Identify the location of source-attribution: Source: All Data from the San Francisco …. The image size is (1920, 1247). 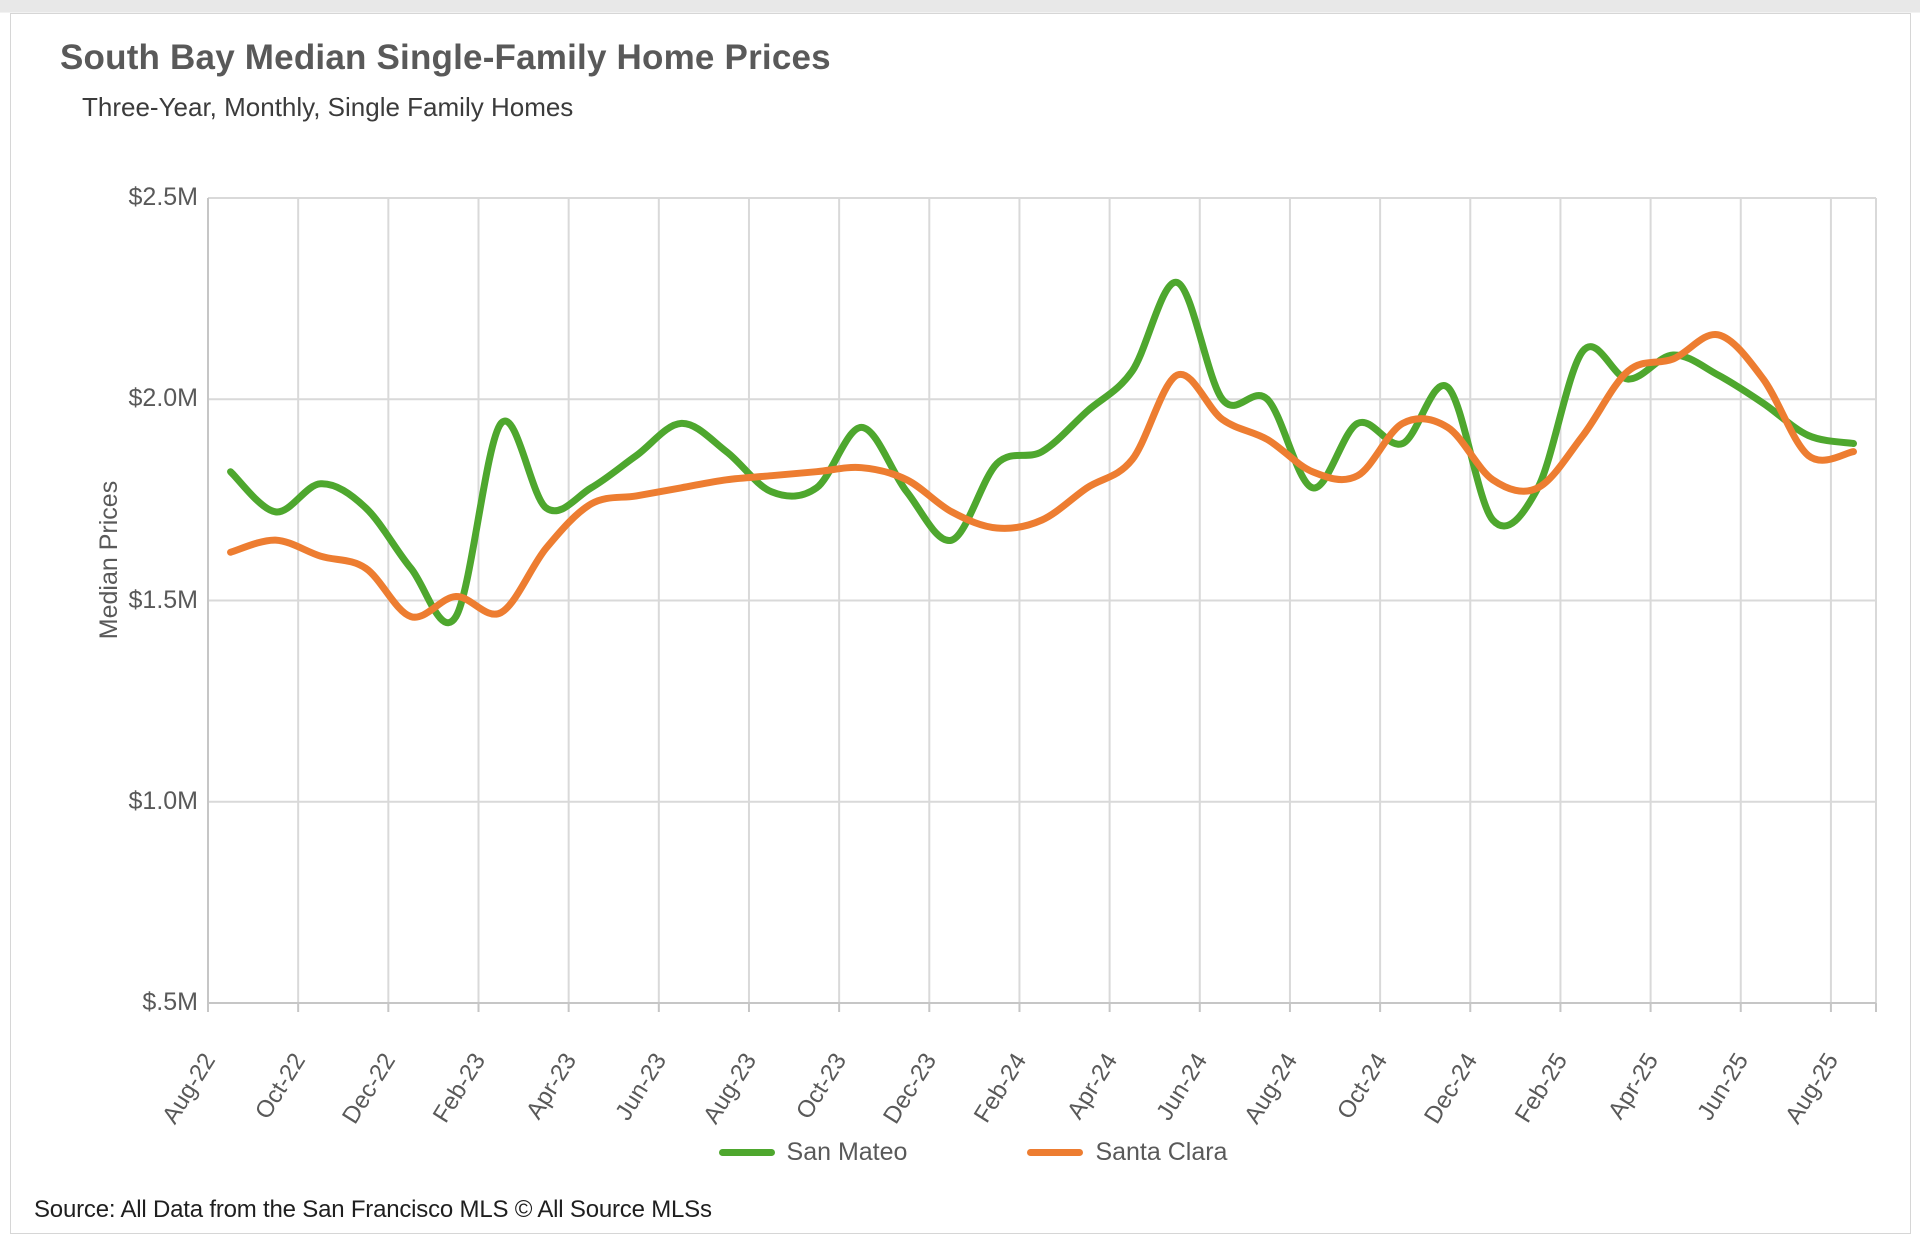
(373, 1209).